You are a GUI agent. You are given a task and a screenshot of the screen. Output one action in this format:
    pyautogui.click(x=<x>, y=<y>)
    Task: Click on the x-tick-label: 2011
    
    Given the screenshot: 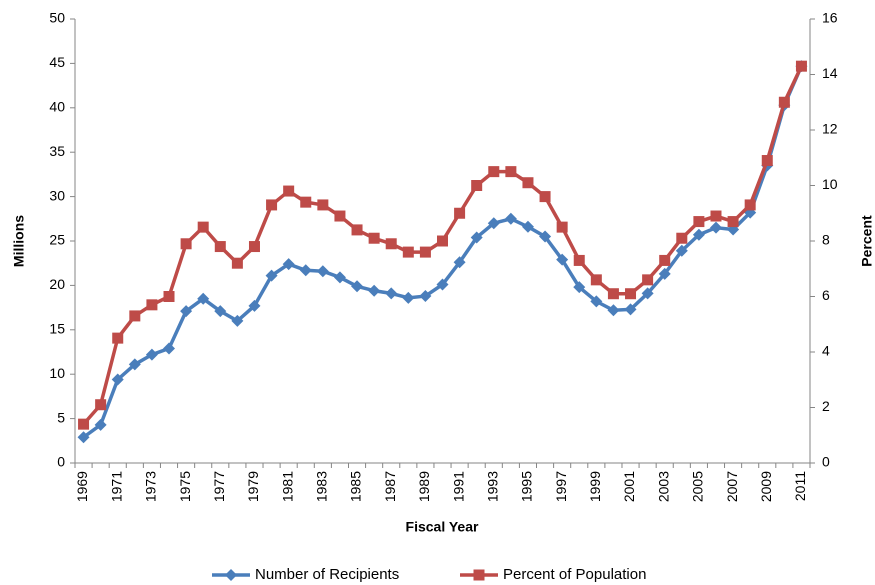 What is the action you would take?
    pyautogui.click(x=800, y=486)
    